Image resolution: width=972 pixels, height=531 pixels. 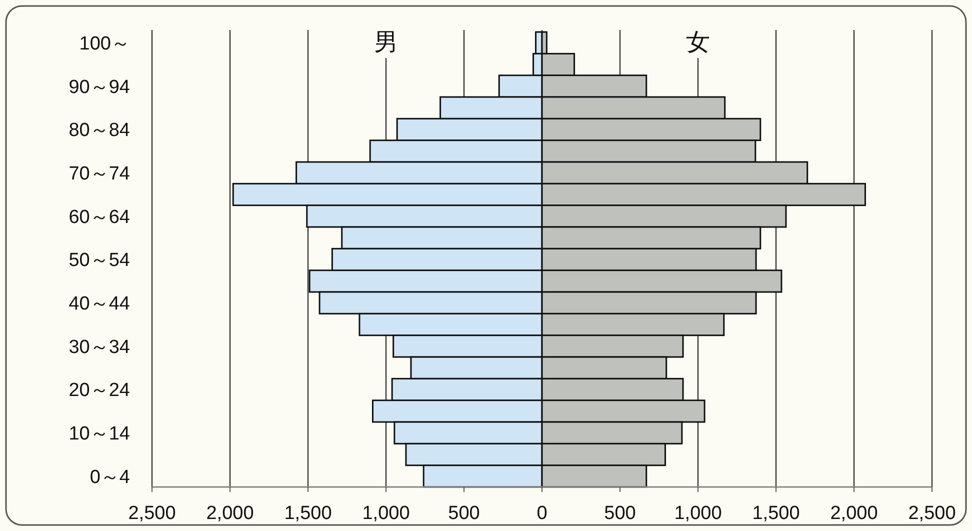 I want to click on y-tick-label: 80～84, so click(x=99, y=131).